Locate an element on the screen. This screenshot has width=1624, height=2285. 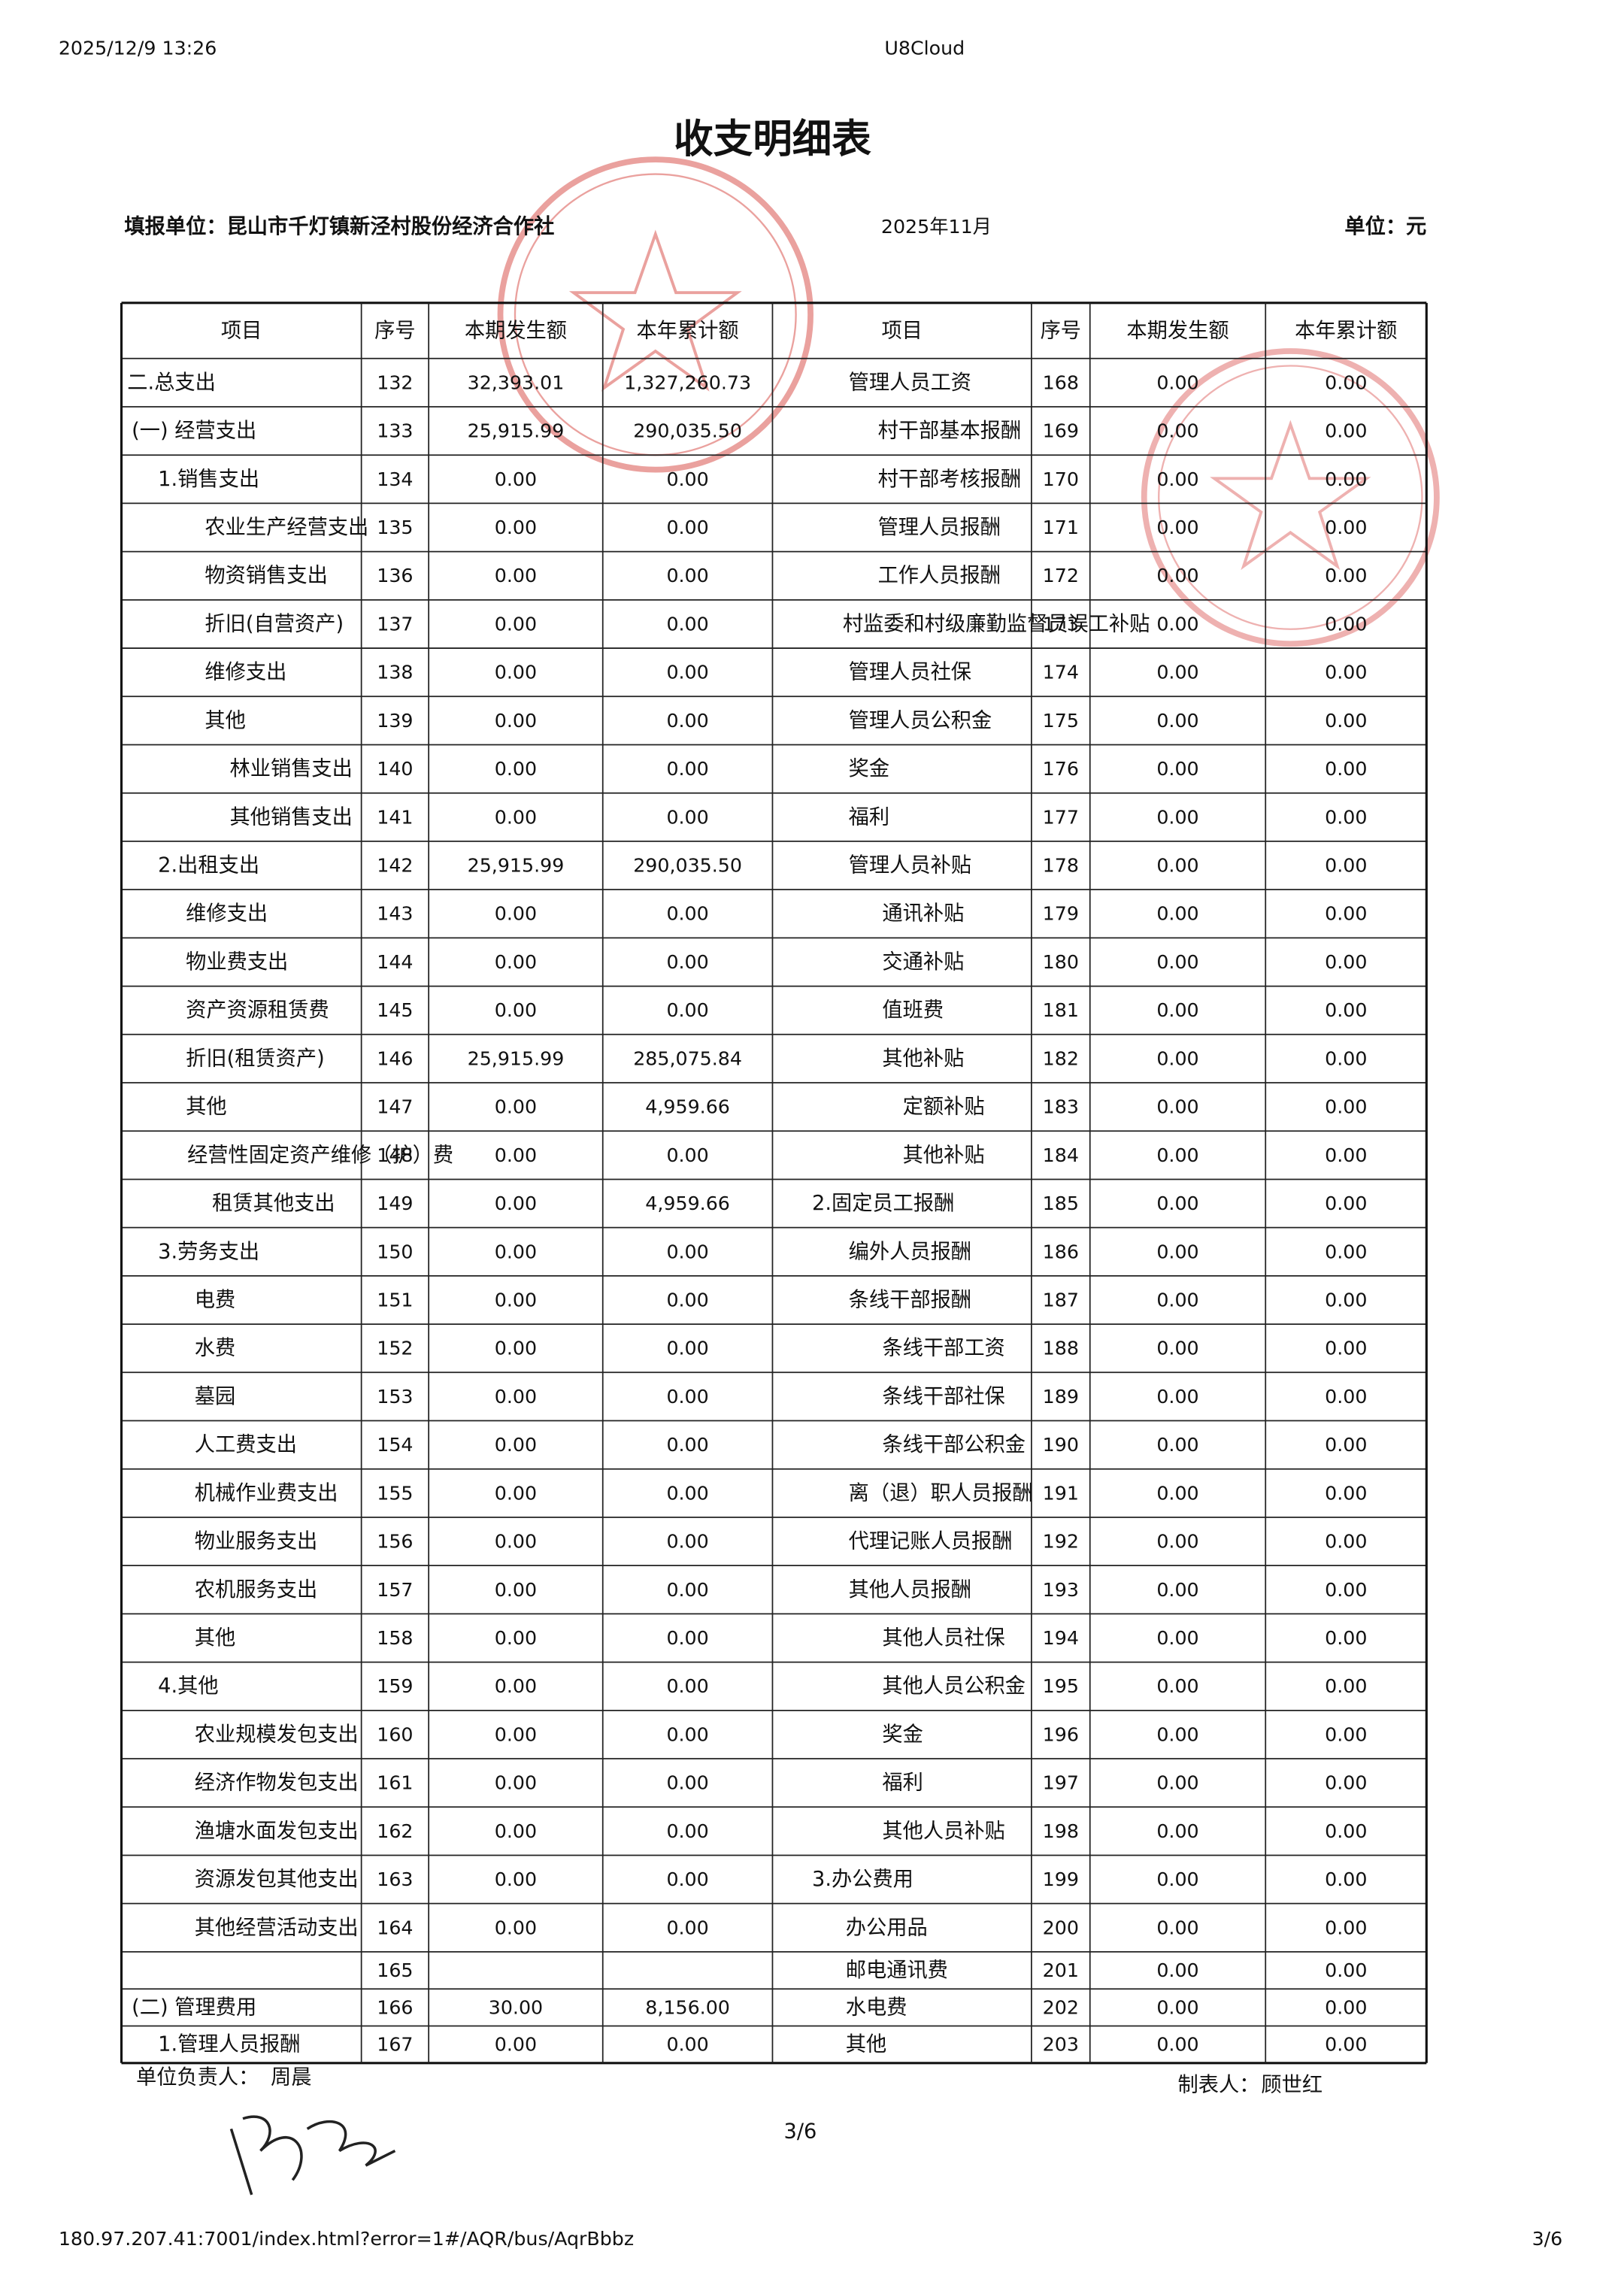
column-header: 序号 is located at coordinates (394, 330).